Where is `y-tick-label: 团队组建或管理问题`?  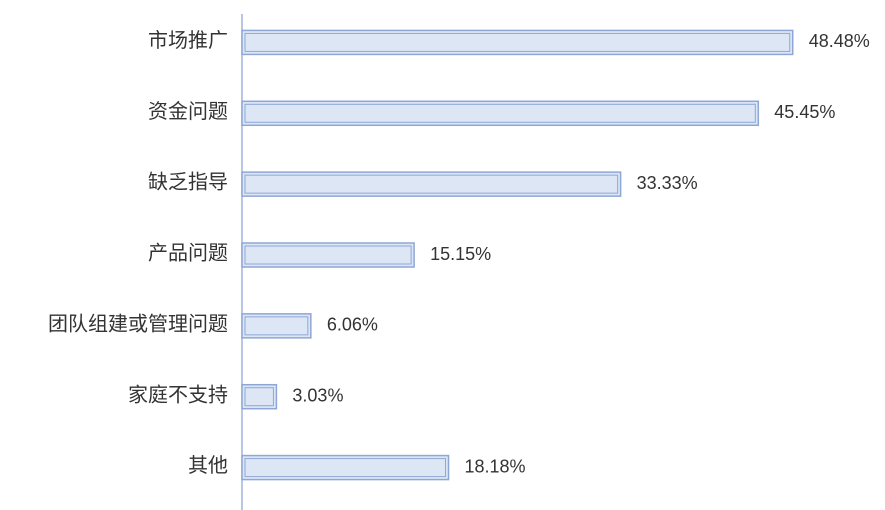 y-tick-label: 团队组建或管理问题 is located at coordinates (138, 323).